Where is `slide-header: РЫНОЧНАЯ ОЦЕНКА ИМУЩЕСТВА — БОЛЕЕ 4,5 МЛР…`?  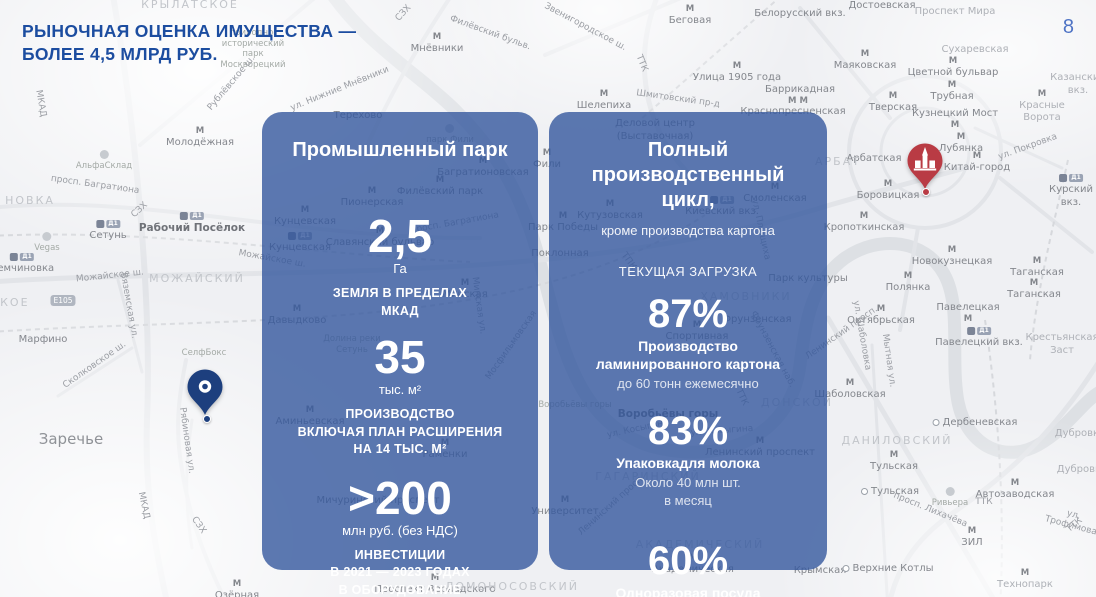
slide-header: РЫНОЧНАЯ ОЦЕНКА ИМУЩЕСТВА — БОЛЕЕ 4,5 МЛР… is located at coordinates (189, 43).